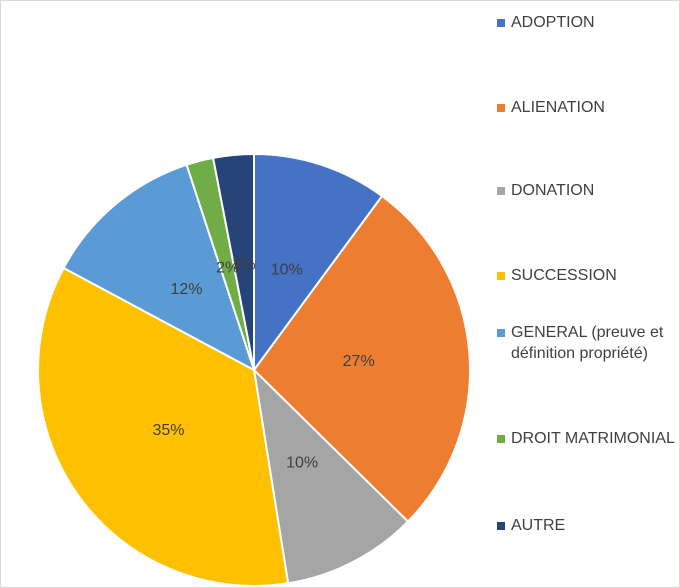 The image size is (680, 588). I want to click on legend-entry: ADOPTION, so click(587, 22).